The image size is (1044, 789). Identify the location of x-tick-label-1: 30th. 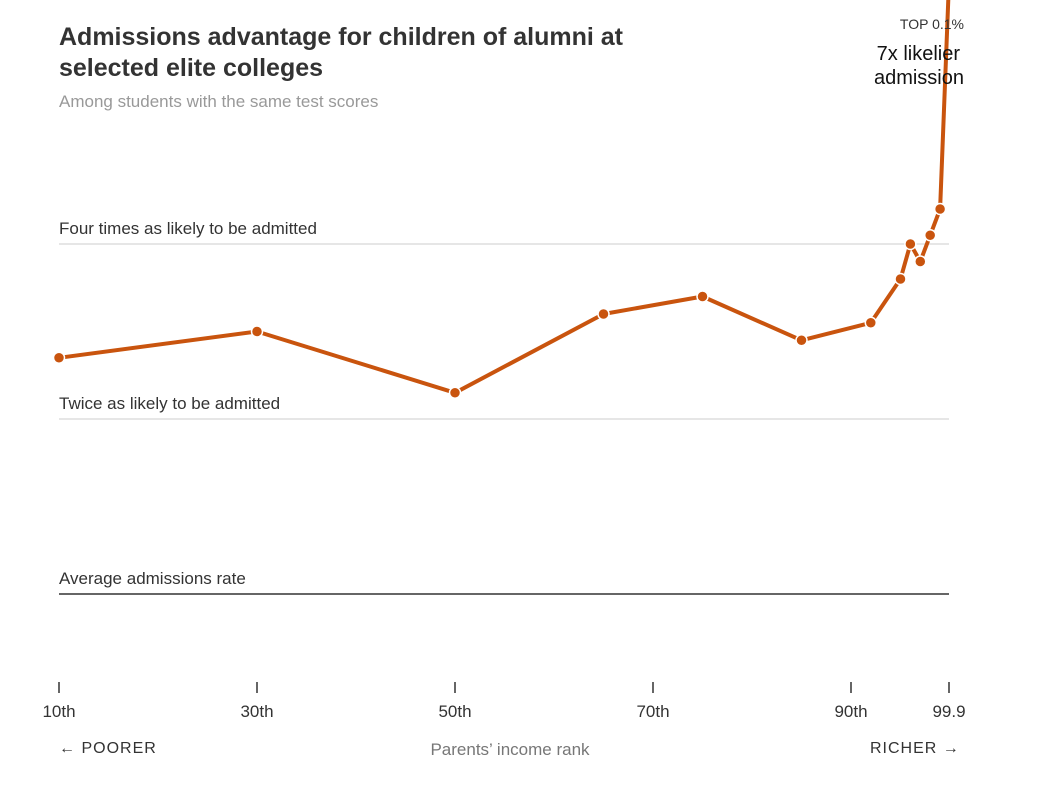
(256, 711).